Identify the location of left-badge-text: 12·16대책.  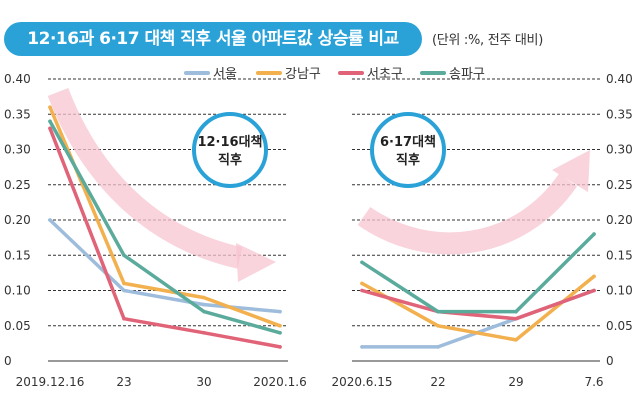
(229, 142).